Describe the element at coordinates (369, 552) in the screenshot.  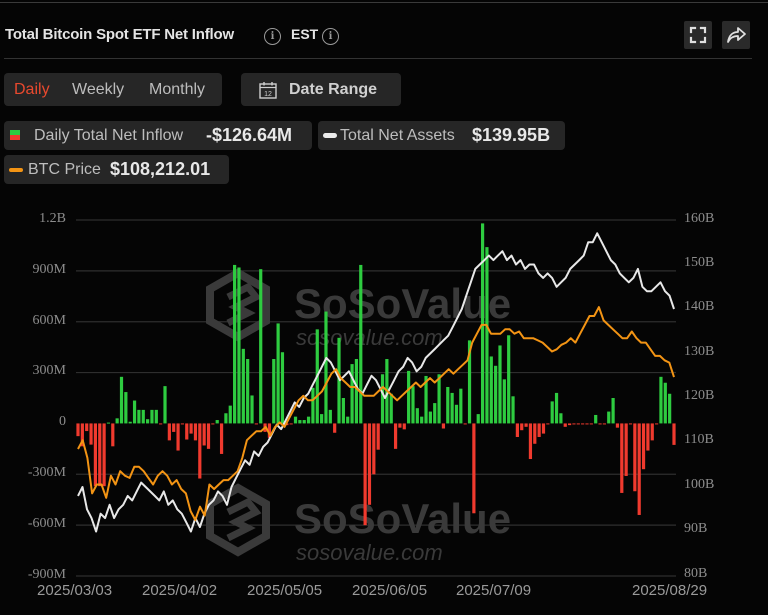
I see `watermark-url: sosovalue.com` at that location.